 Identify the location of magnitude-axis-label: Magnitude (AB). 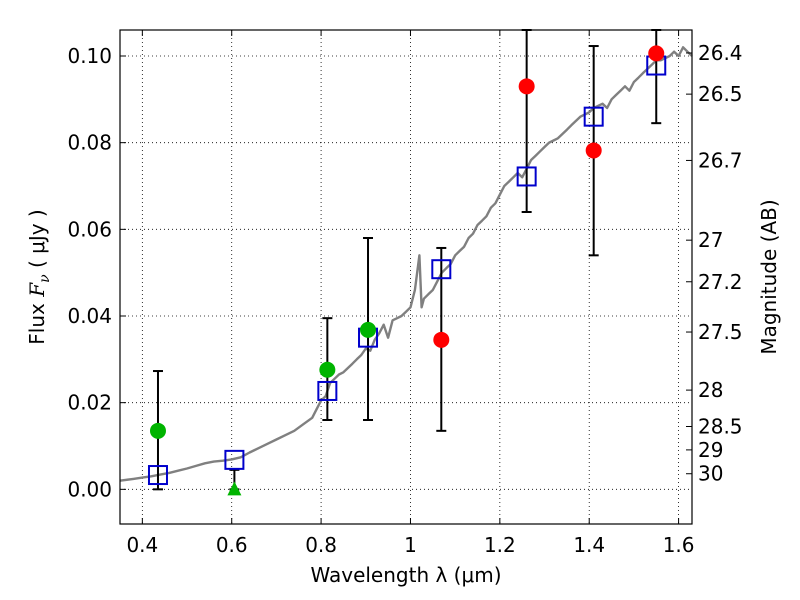
(769, 276).